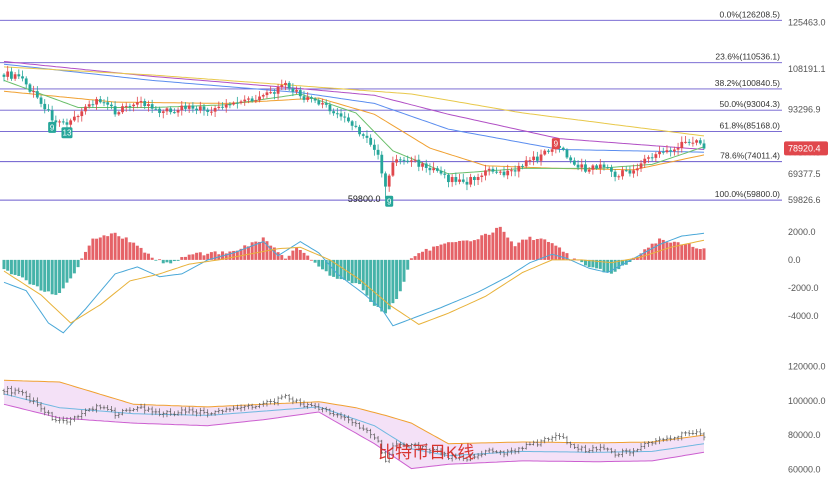  What do you see at coordinates (807, 401) in the screenshot?
I see `y-tick-label: 100000.0` at bounding box center [807, 401].